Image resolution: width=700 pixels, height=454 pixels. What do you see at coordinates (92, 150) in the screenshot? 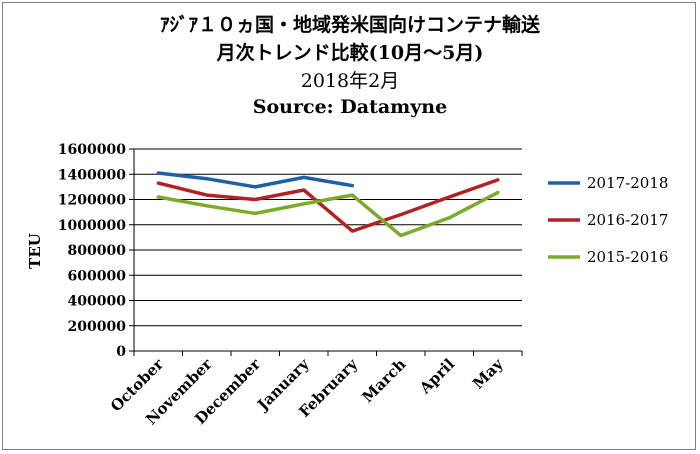
I see `y-tick-label: 1600000` at bounding box center [92, 150].